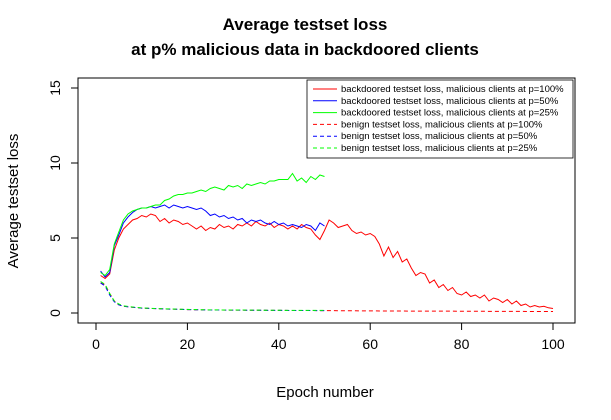  What do you see at coordinates (62, 198) in the screenshot?
I see `y-axis: 0 5 10 15` at bounding box center [62, 198].